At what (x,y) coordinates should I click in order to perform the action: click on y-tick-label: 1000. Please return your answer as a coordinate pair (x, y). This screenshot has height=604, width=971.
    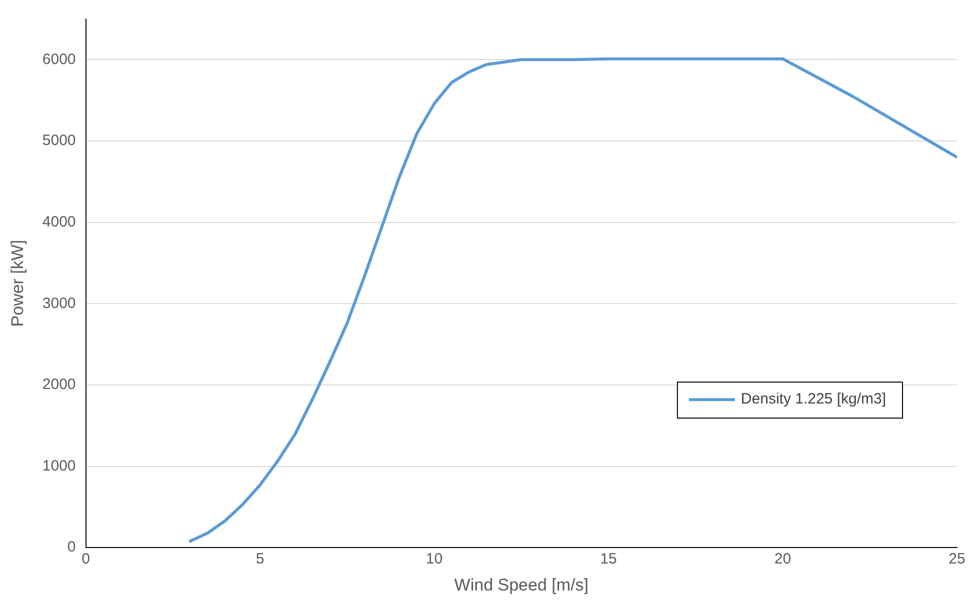
    Looking at the image, I should click on (59, 465).